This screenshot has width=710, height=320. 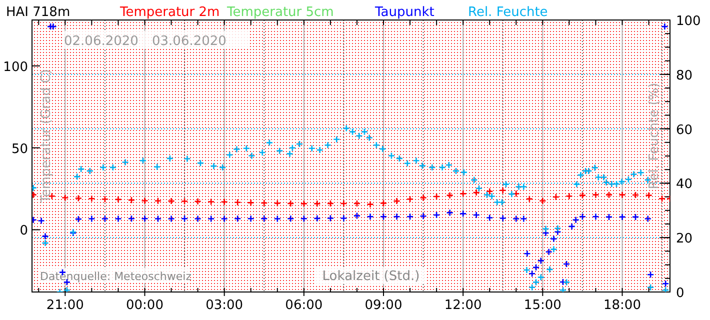 What do you see at coordinates (116, 276) in the screenshot?
I see `annotation: Datenquelle: Meteoschweiz` at bounding box center [116, 276].